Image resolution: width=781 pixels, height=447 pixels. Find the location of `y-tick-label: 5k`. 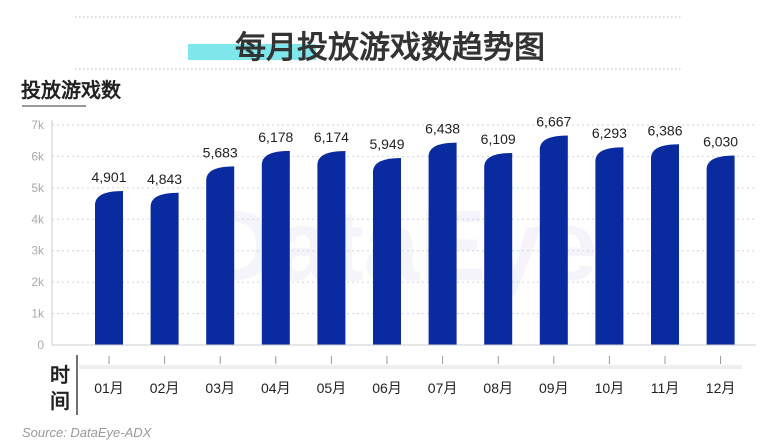

y-tick-label: 5k is located at coordinates (38, 188).